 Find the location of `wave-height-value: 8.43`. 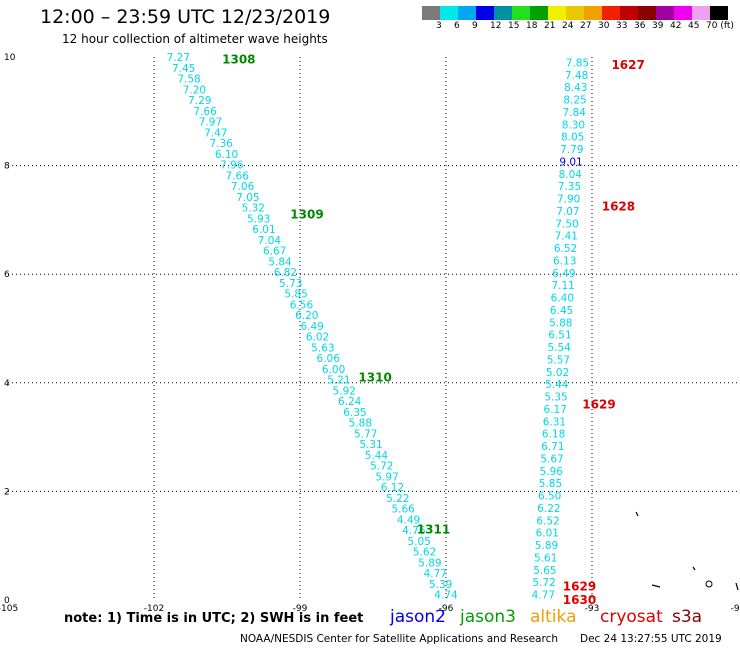

wave-height-value: 8.43 is located at coordinates (575, 88).